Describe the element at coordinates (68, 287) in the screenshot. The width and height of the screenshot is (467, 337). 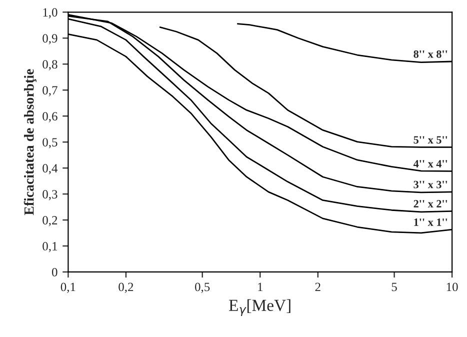
I see `x-tick-label: 0,1` at that location.